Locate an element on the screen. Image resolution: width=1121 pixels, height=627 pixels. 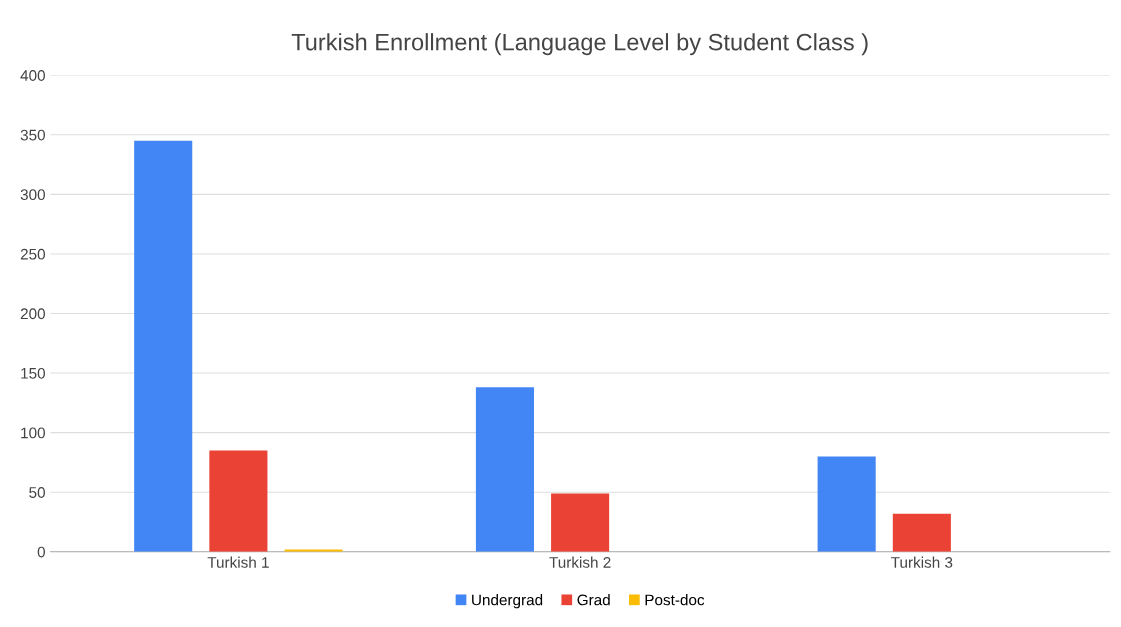
y-tick-label: 0 is located at coordinates (41, 552).